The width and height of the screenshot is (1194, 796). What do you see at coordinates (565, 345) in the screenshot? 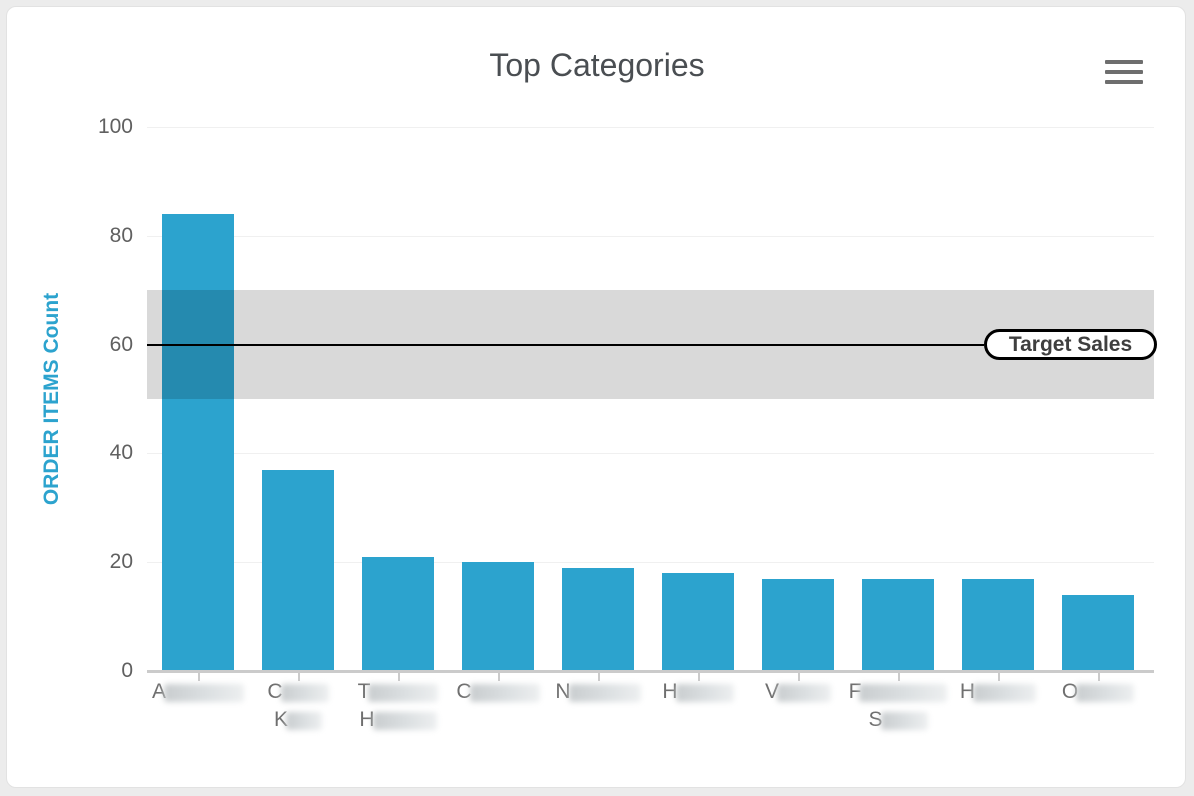
I see `target-line` at bounding box center [565, 345].